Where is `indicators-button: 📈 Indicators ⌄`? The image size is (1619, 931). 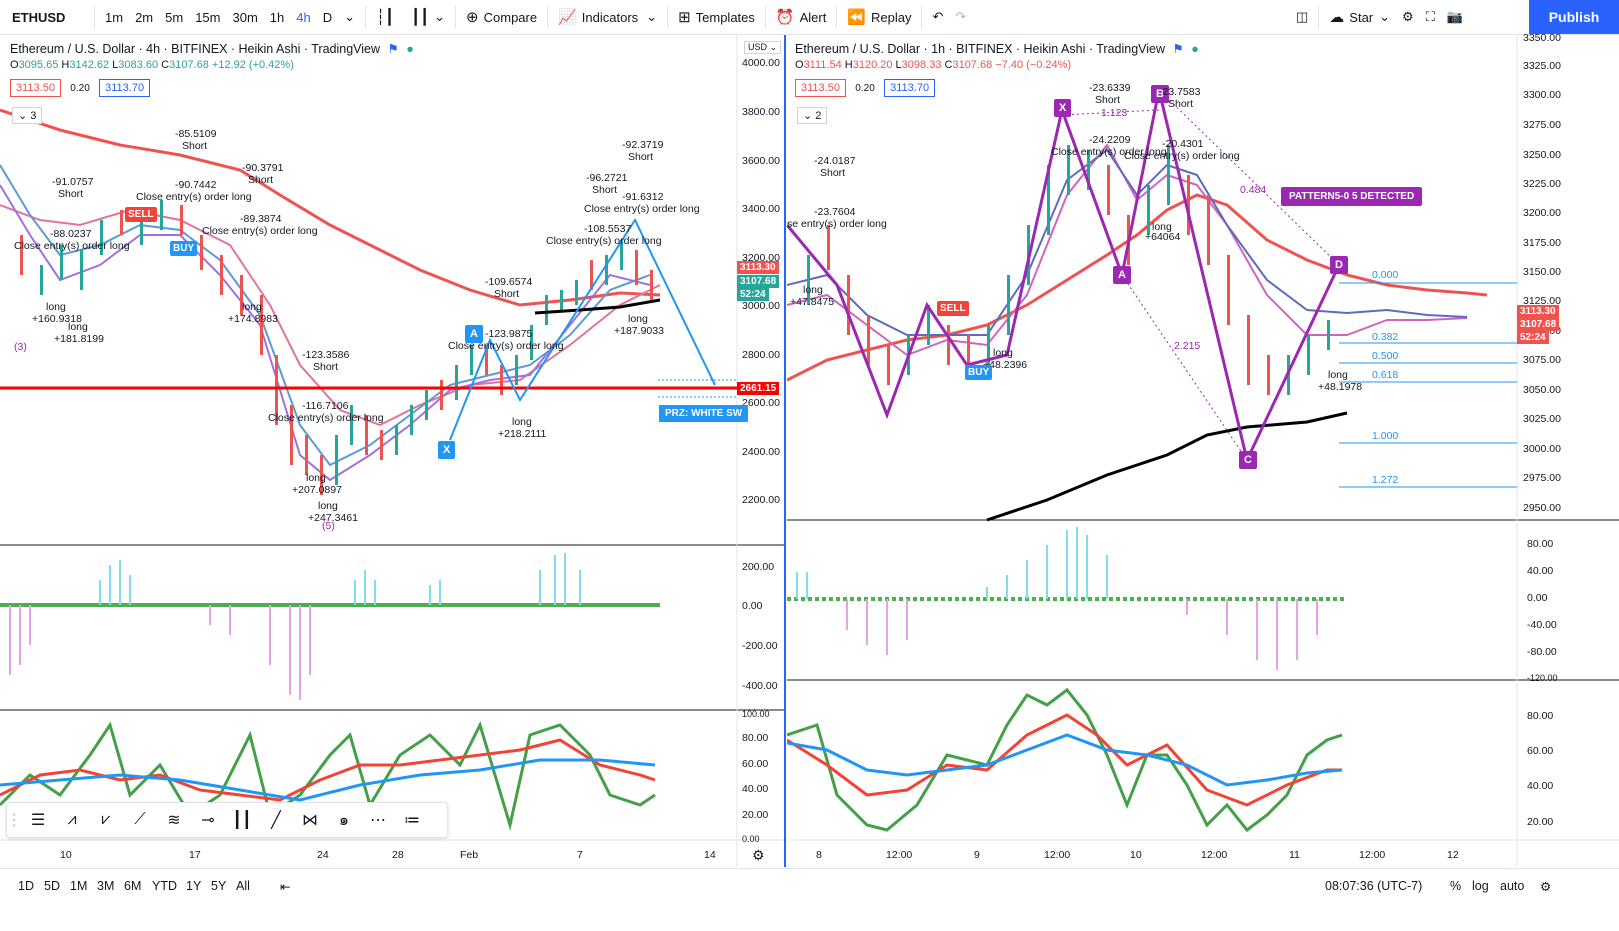 indicators-button: 📈 Indicators ⌄ is located at coordinates (607, 17).